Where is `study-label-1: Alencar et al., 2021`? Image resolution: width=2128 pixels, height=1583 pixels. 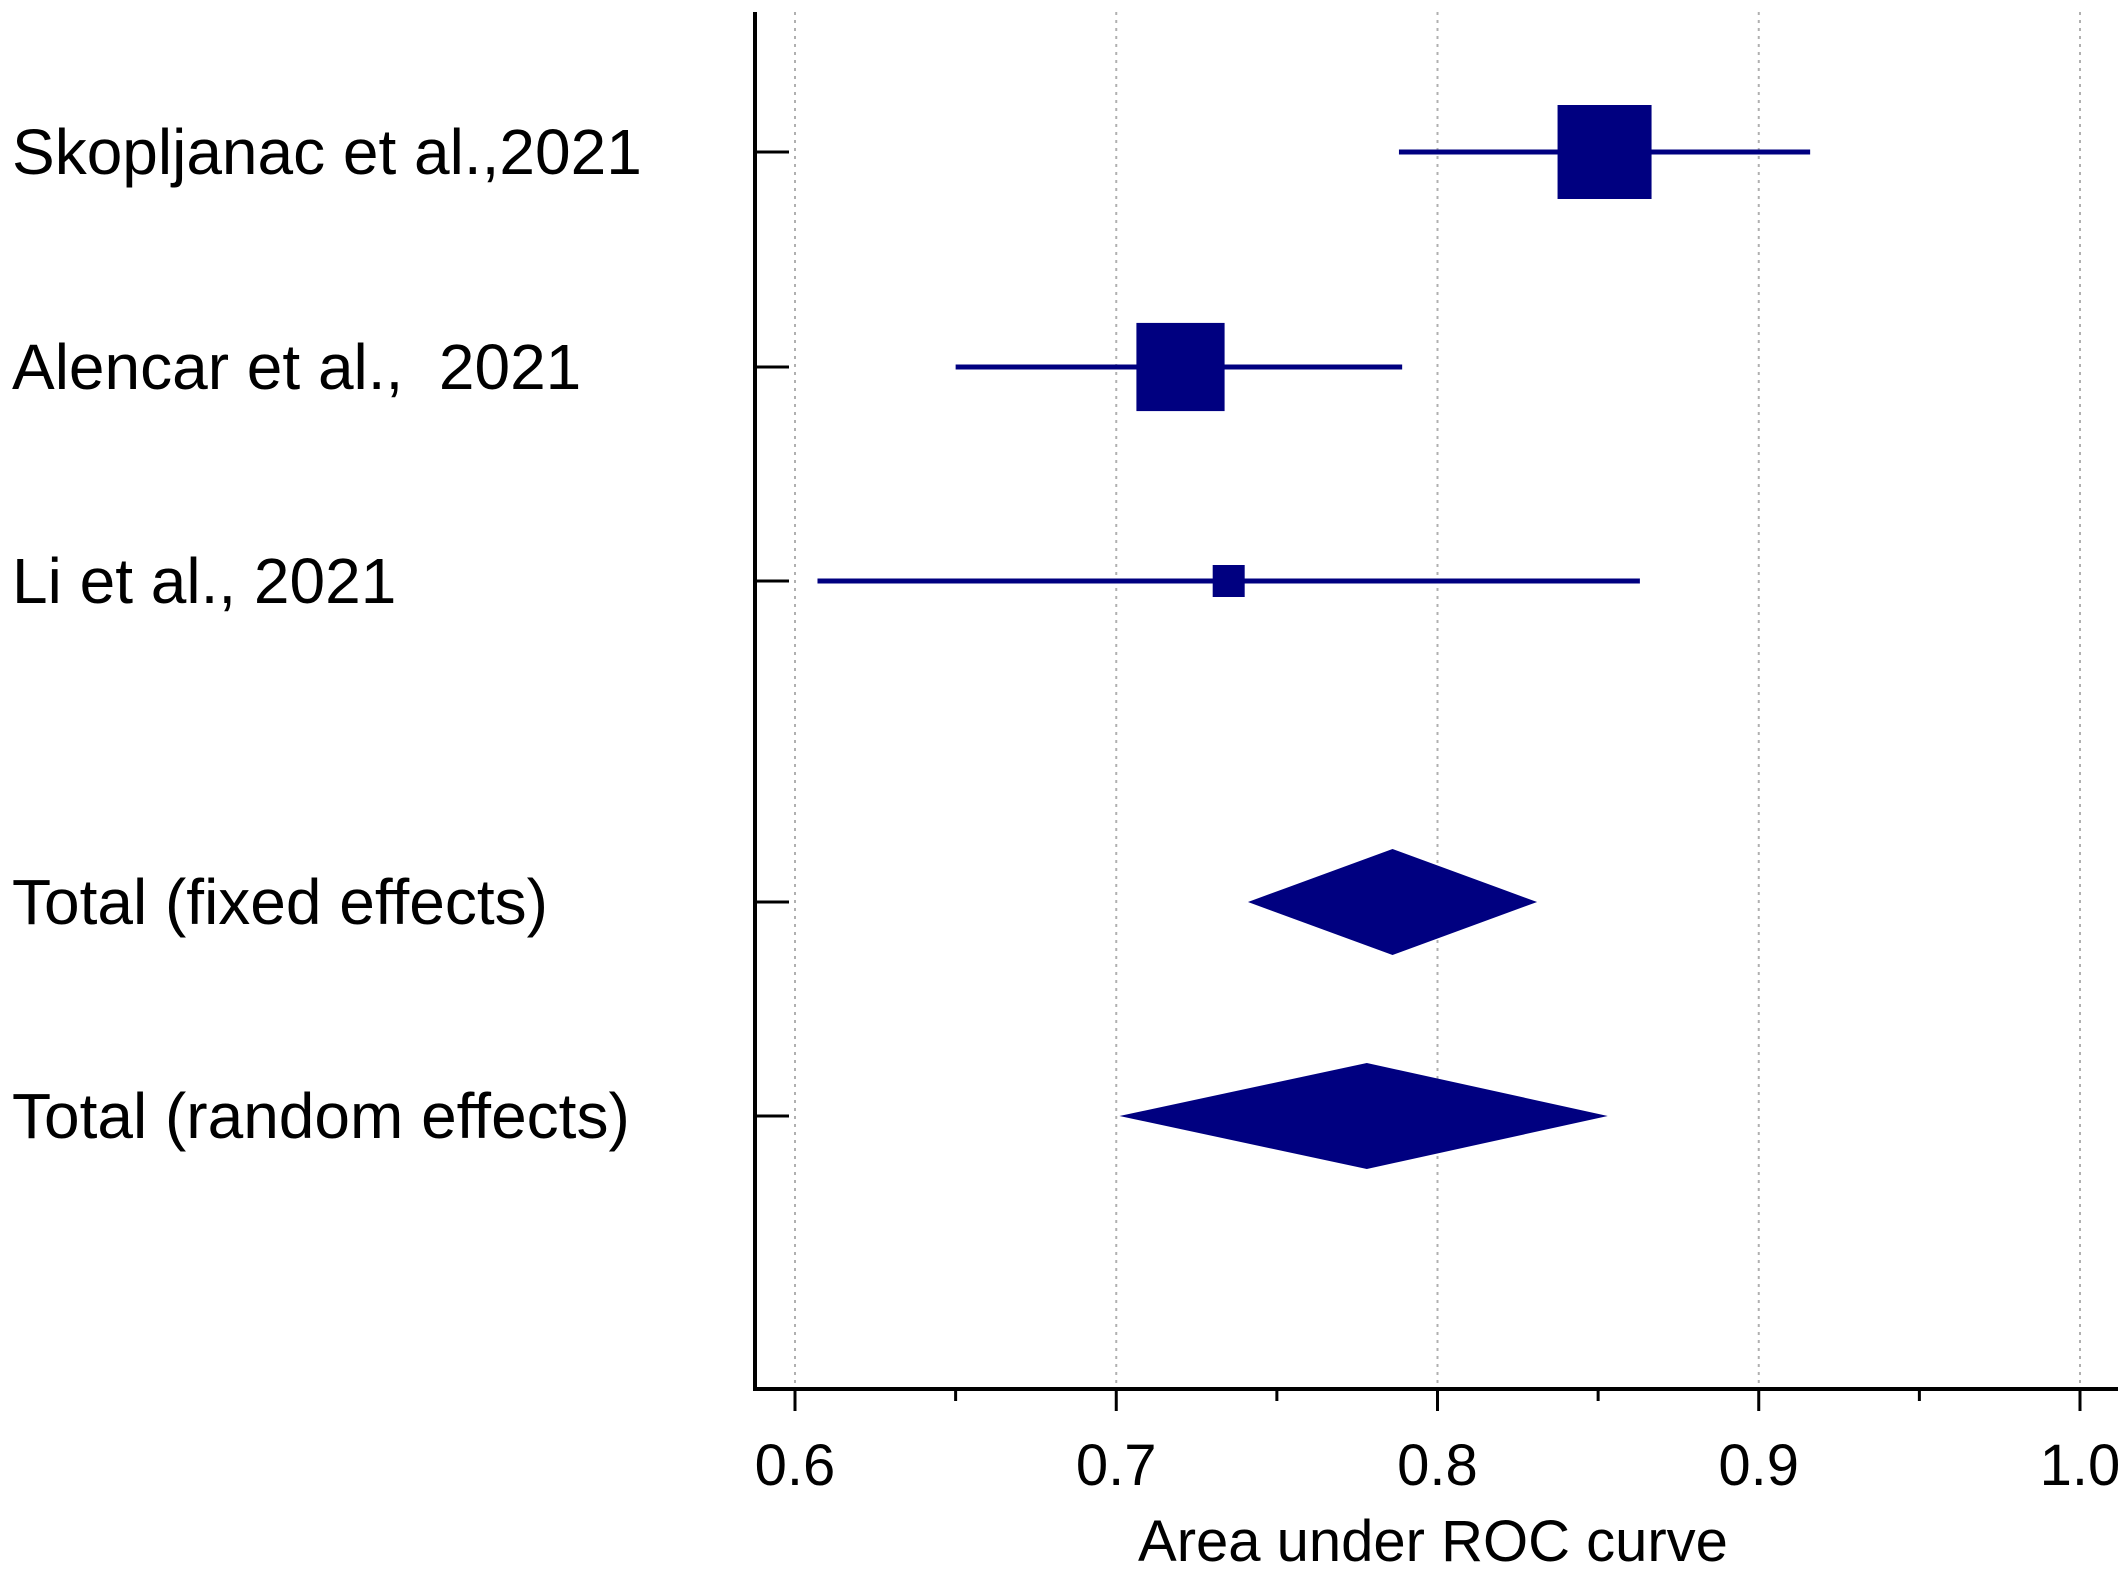 study-label-1: Alencar et al., 2021 is located at coordinates (296, 367).